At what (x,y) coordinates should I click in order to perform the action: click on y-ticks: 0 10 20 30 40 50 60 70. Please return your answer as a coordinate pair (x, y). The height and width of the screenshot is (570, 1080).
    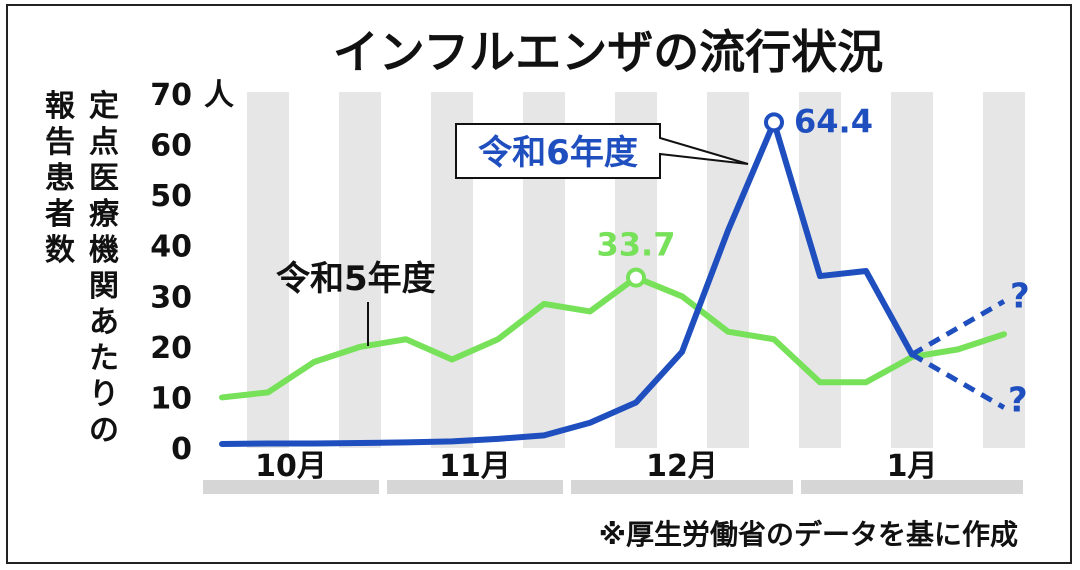
    Looking at the image, I should click on (171, 272).